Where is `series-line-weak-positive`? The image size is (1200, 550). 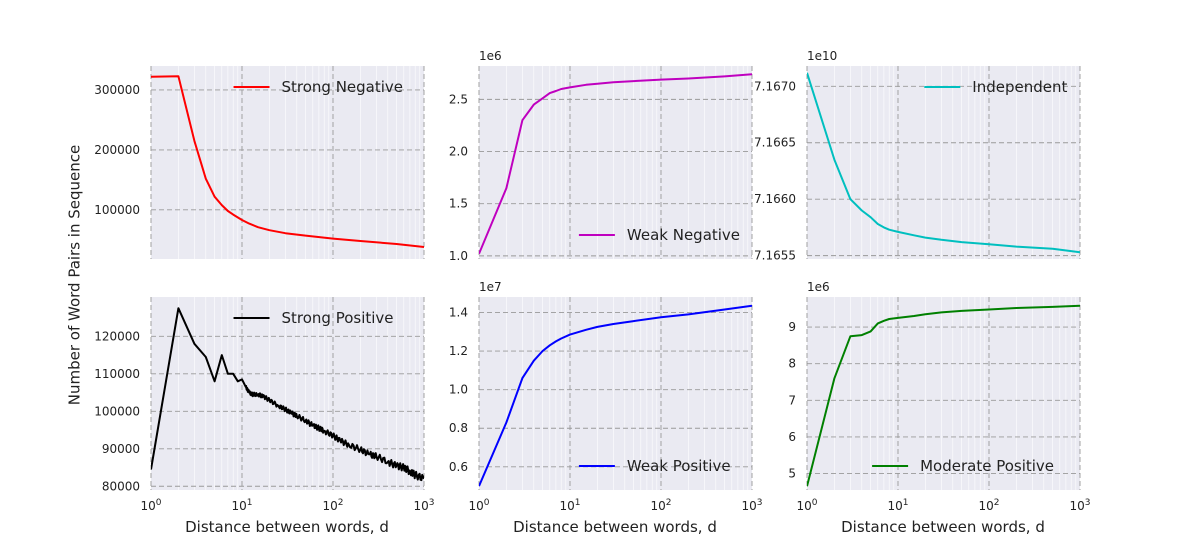 series-line-weak-positive is located at coordinates (615, 395).